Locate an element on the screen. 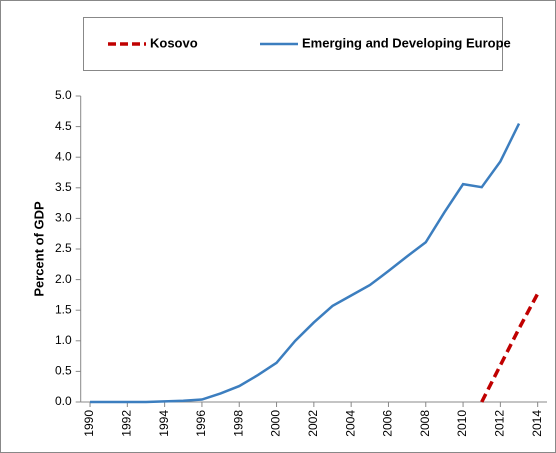  y-tick-label: 5.0 is located at coordinates (63, 95).